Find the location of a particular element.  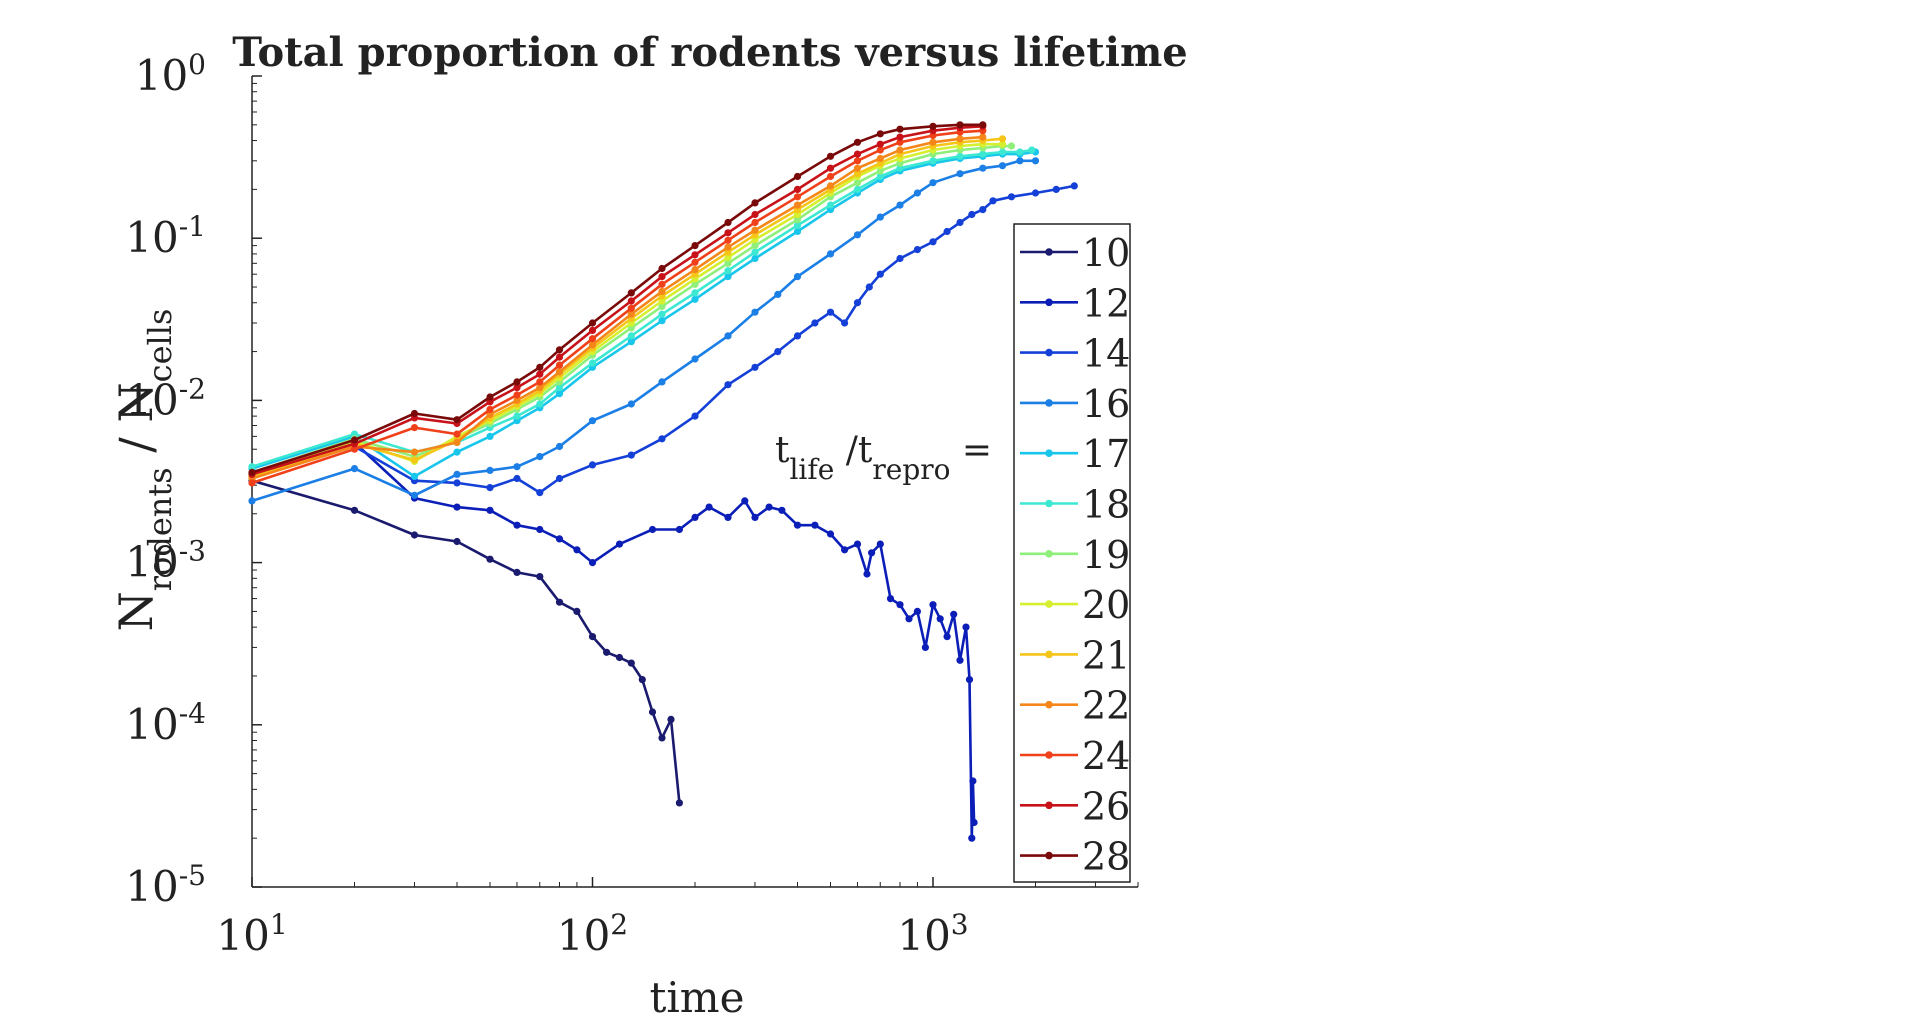

legend-label: 28 is located at coordinates (1106, 857).